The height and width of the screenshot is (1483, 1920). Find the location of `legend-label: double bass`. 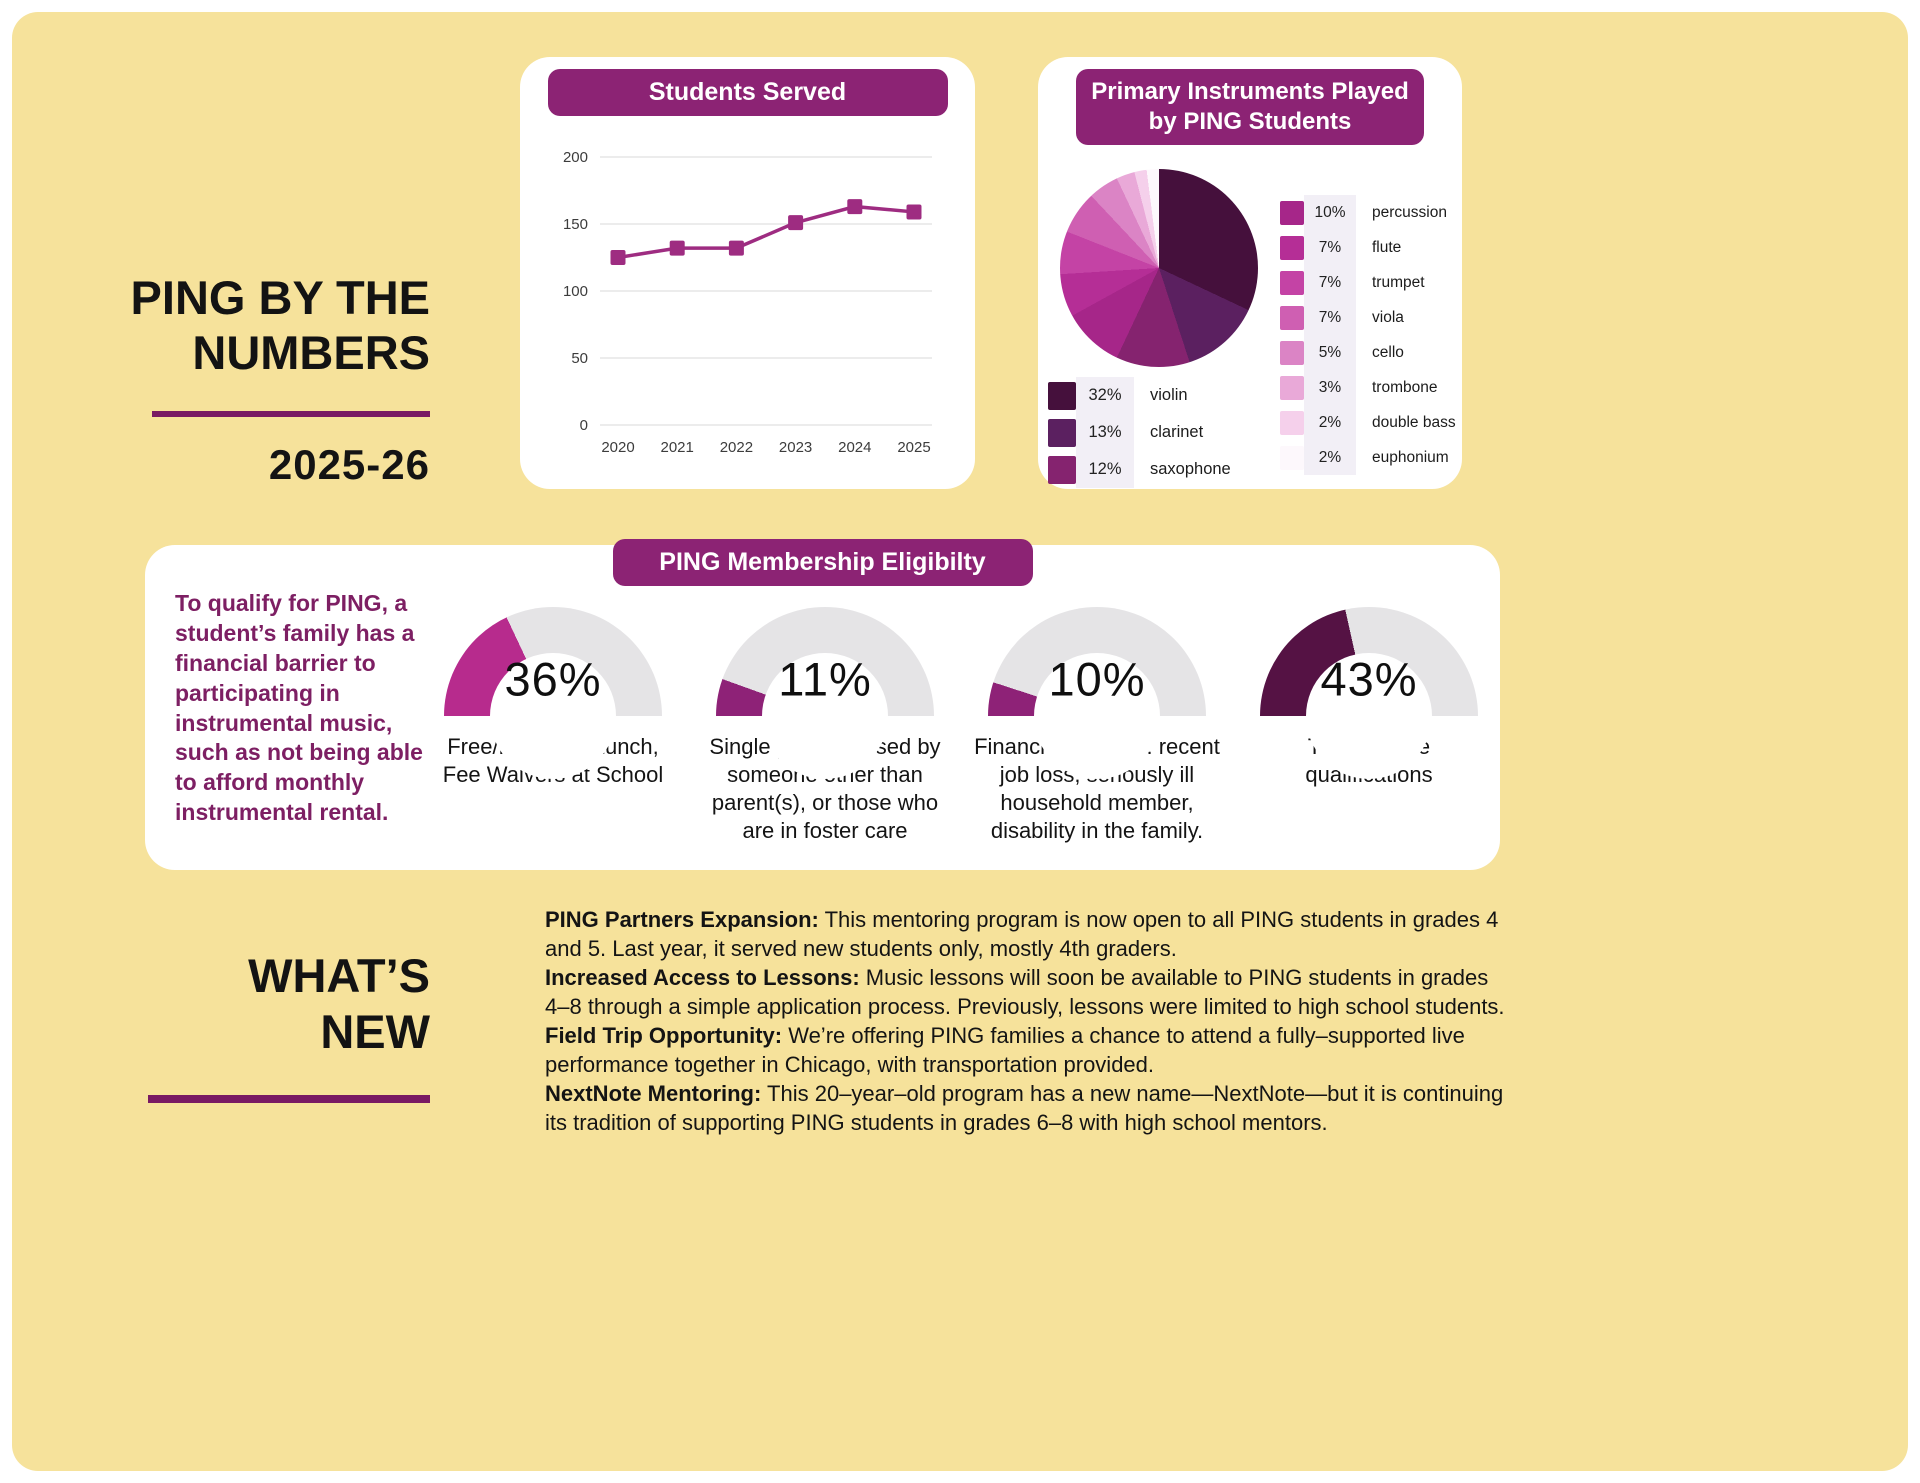

legend-label: double bass is located at coordinates (1414, 422).